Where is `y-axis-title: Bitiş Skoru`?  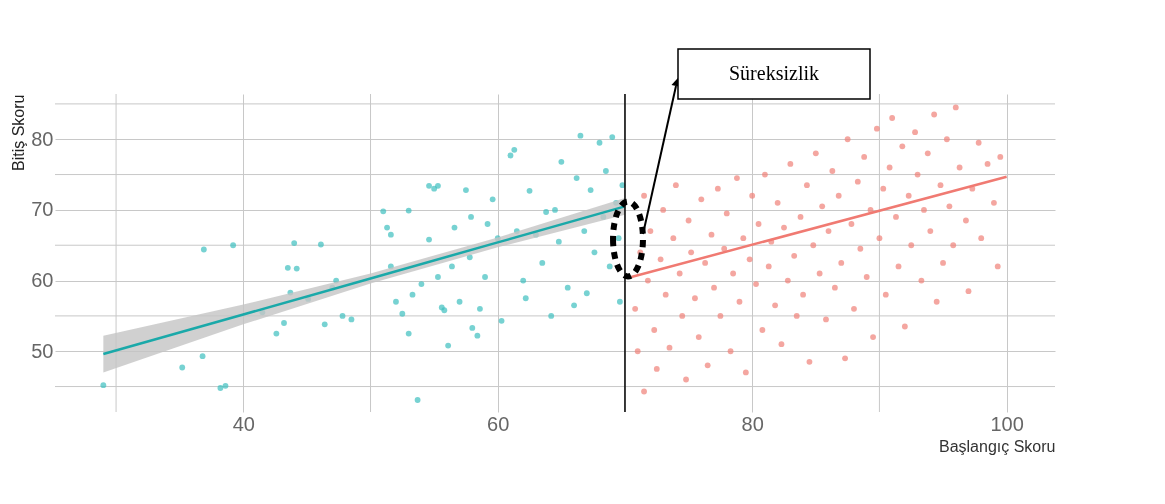 y-axis-title: Bitiş Skoru is located at coordinates (19, 132).